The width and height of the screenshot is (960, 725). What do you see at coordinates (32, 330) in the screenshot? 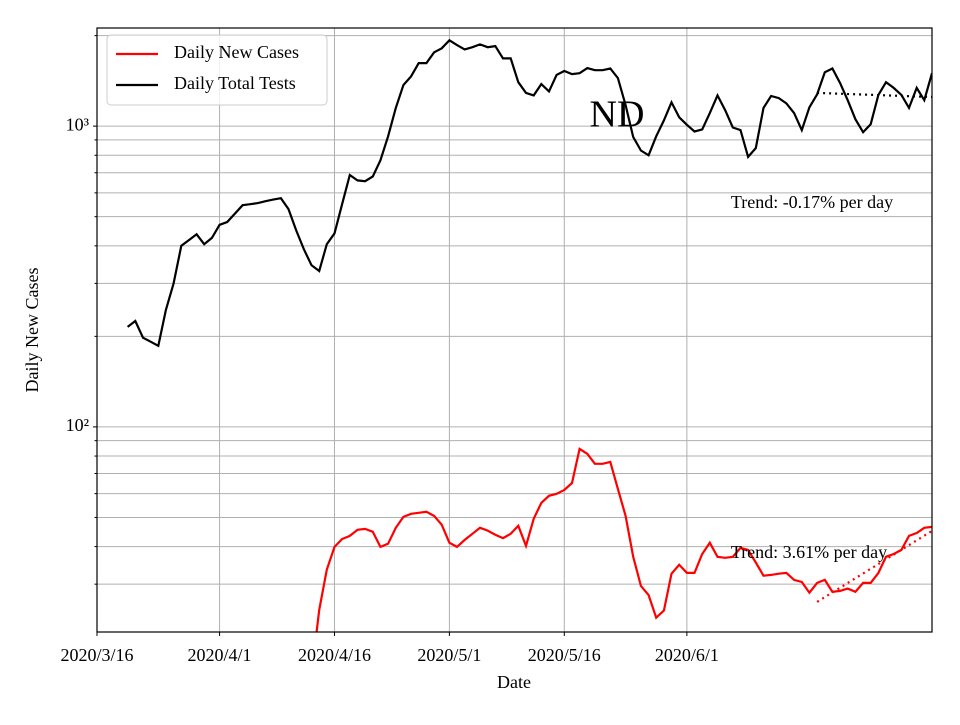
I see `y-axis-label: Daily New Cases` at bounding box center [32, 330].